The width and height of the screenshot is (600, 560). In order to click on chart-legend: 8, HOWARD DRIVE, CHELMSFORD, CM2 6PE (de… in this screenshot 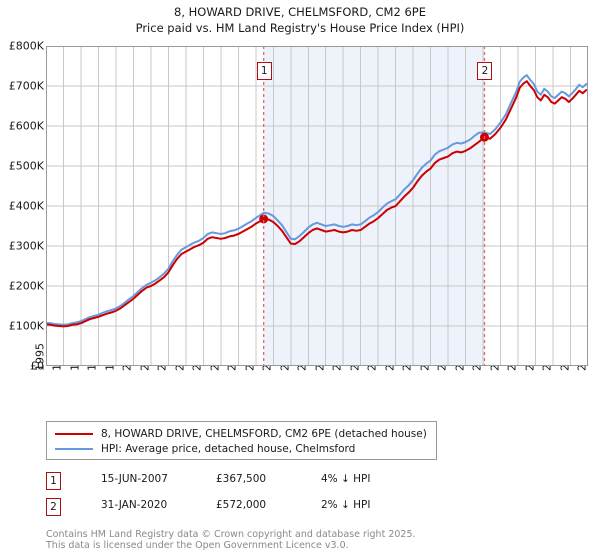, I will do `click(241, 440)`.